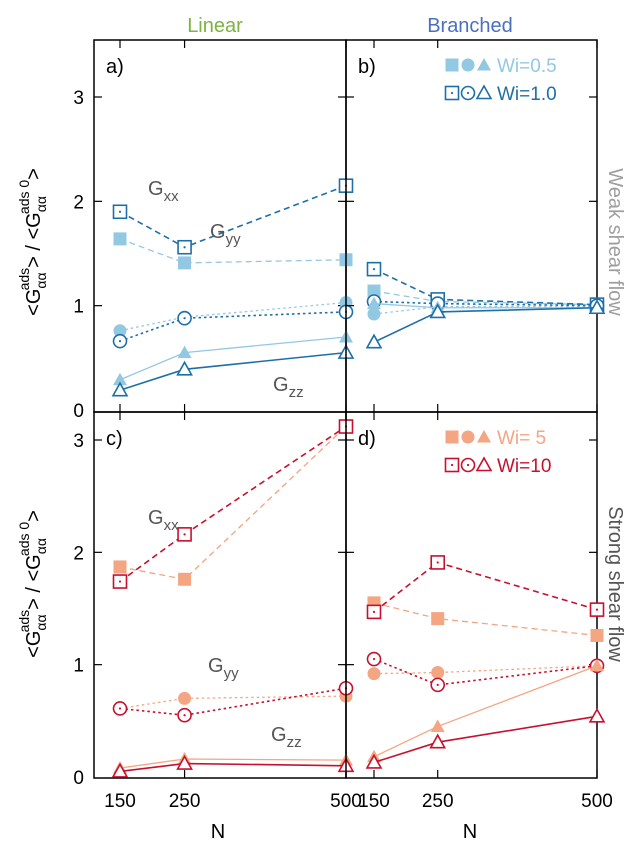 This screenshot has width=626, height=846. I want to click on x-tick-label: 250, so click(185, 801).